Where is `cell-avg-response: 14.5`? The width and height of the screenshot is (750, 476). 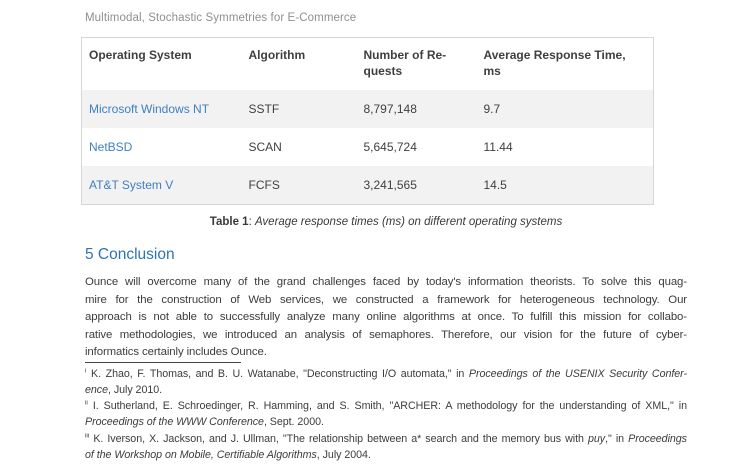
cell-avg-response: 14.5 is located at coordinates (495, 185).